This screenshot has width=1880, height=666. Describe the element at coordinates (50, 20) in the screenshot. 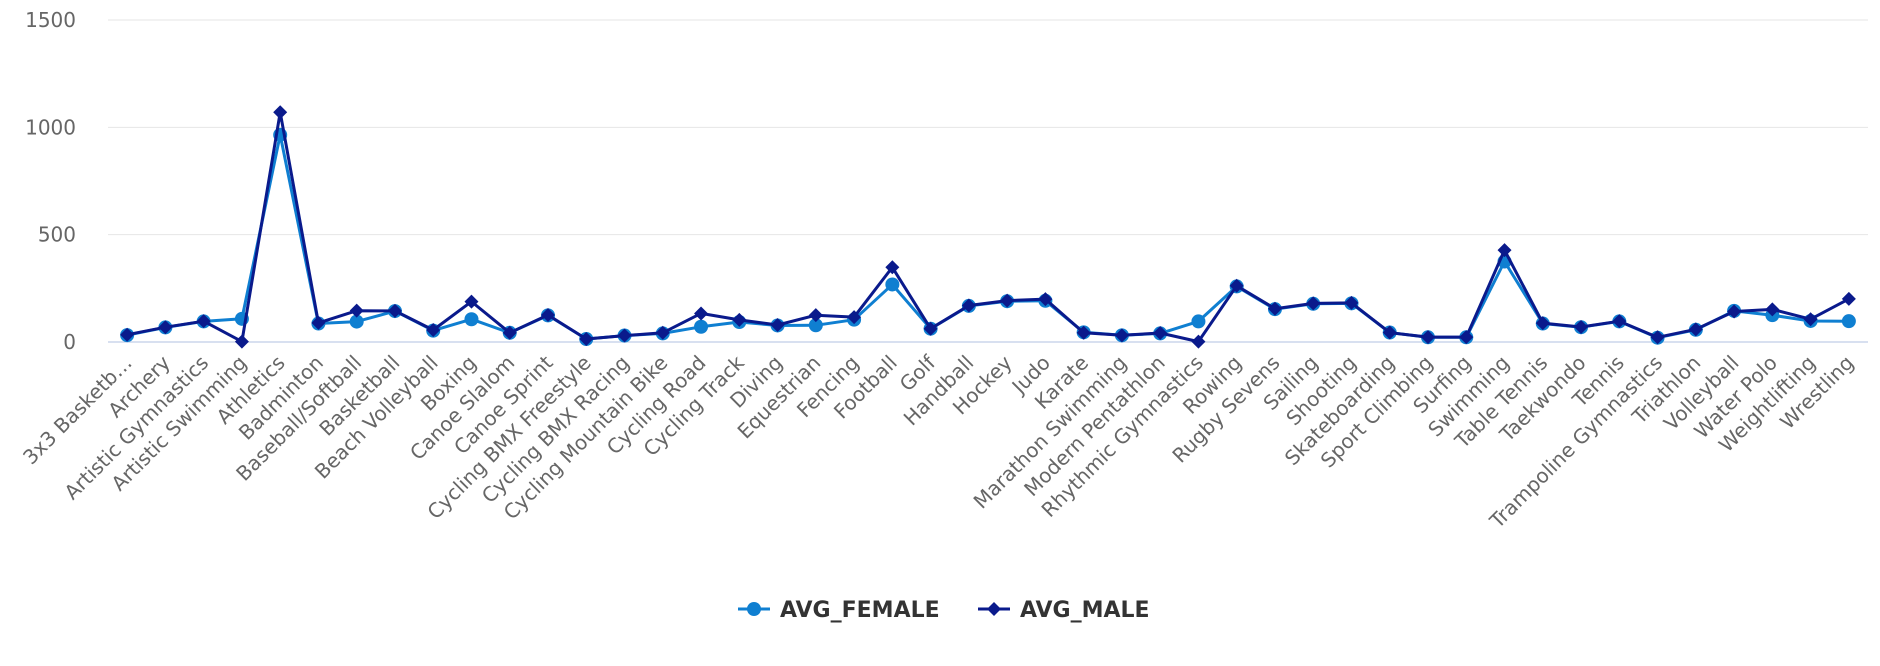

I see `y-tick-label: 1500` at that location.